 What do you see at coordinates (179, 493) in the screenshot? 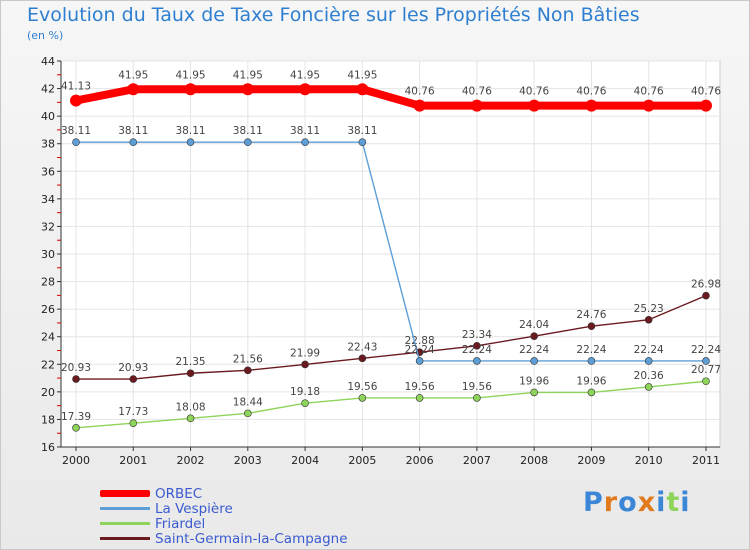
I see `legend-label: ORBEC` at bounding box center [179, 493].